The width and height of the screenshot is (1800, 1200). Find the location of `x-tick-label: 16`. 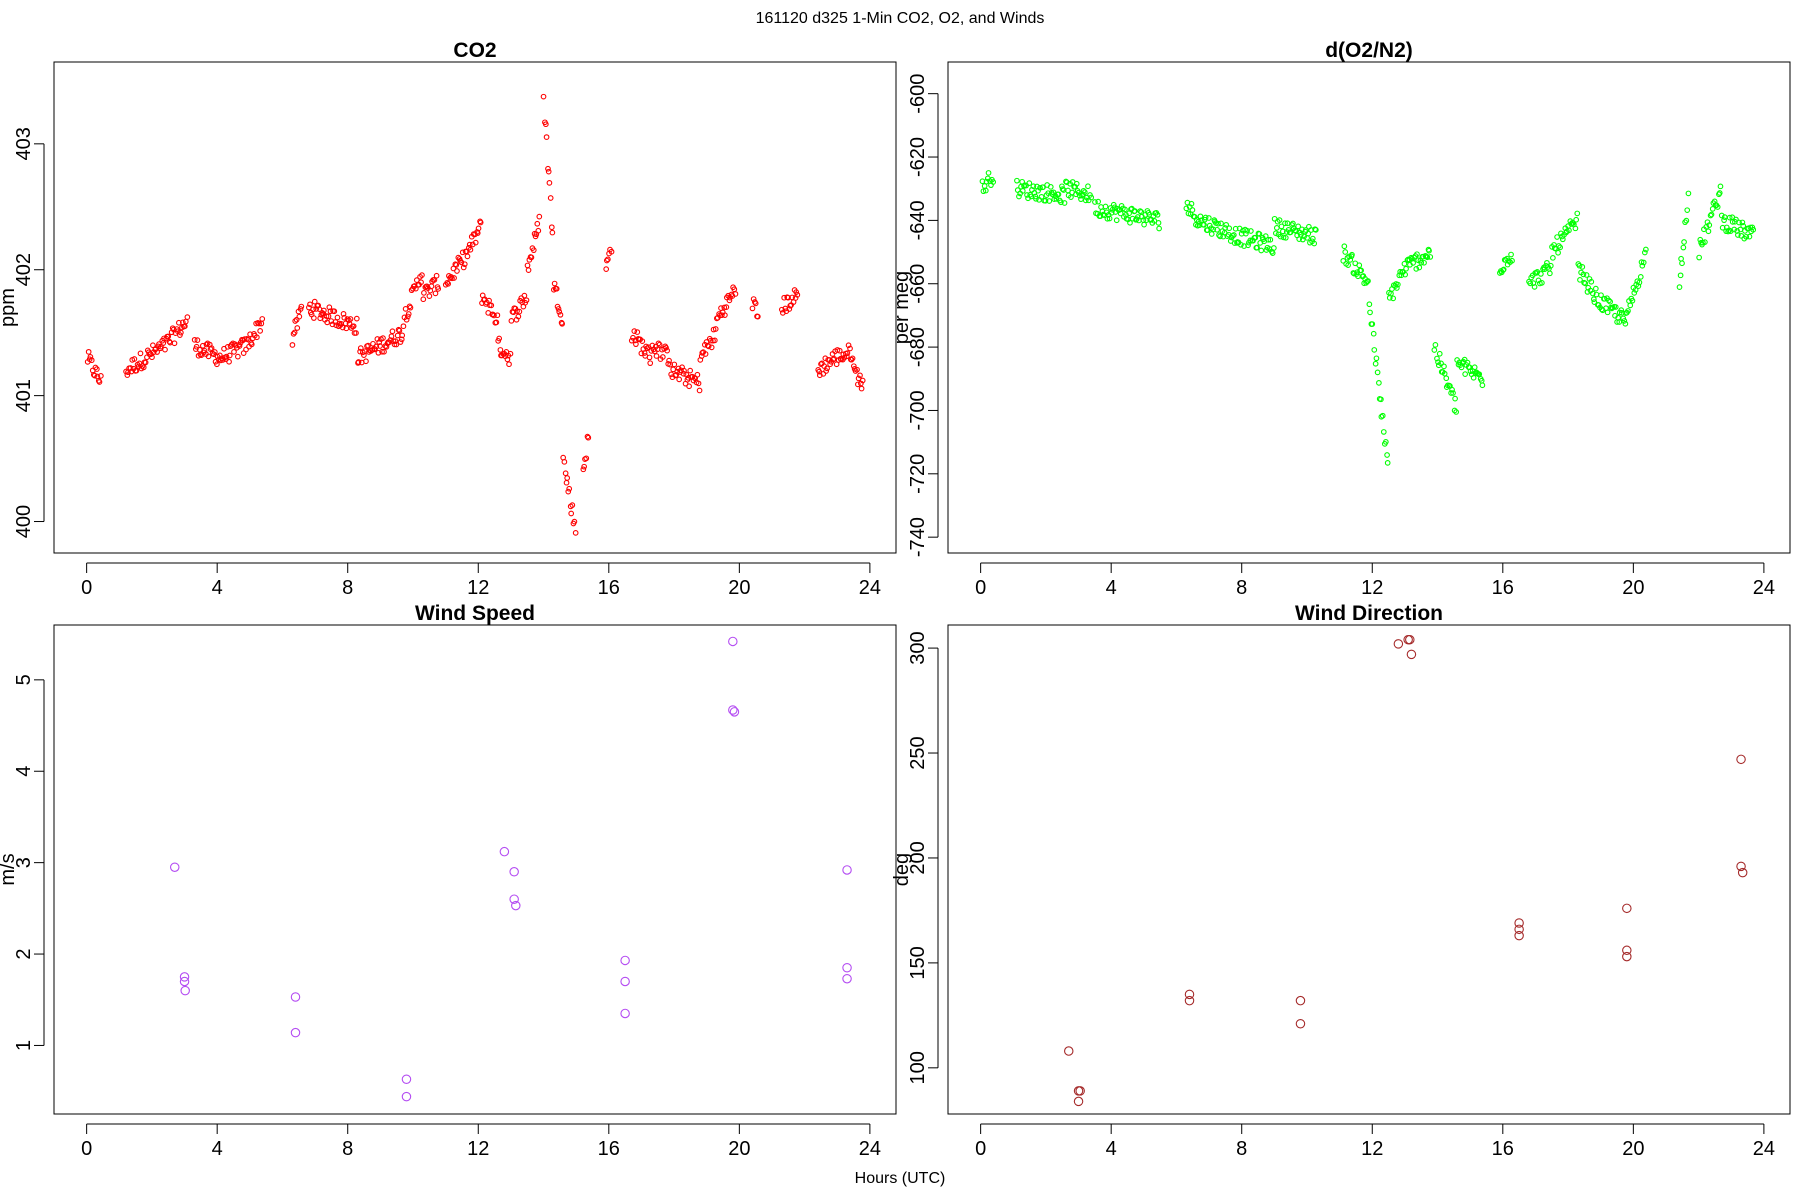

x-tick-label: 16 is located at coordinates (1503, 1149).